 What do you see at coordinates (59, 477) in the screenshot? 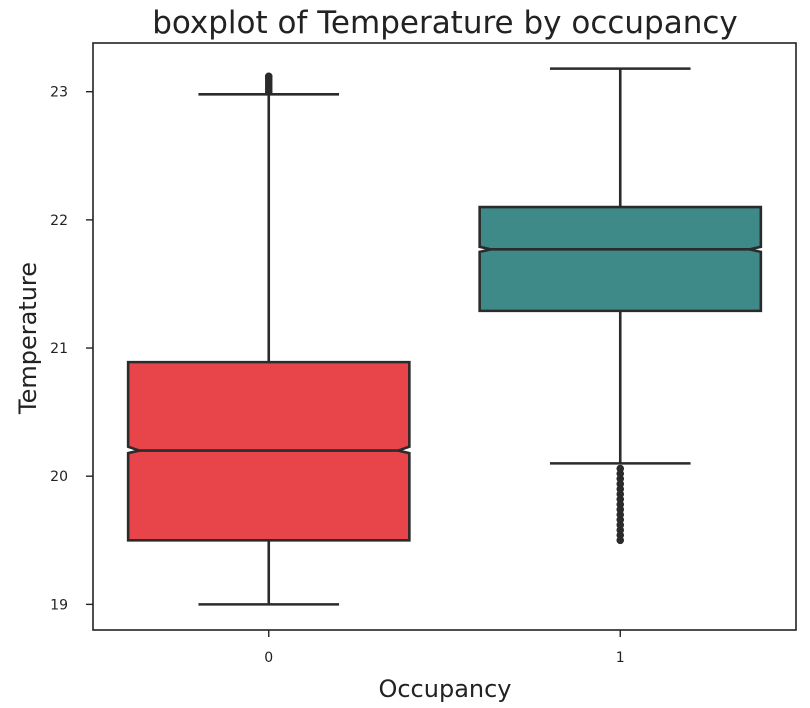
I see `y-tick-label: 20` at bounding box center [59, 477].